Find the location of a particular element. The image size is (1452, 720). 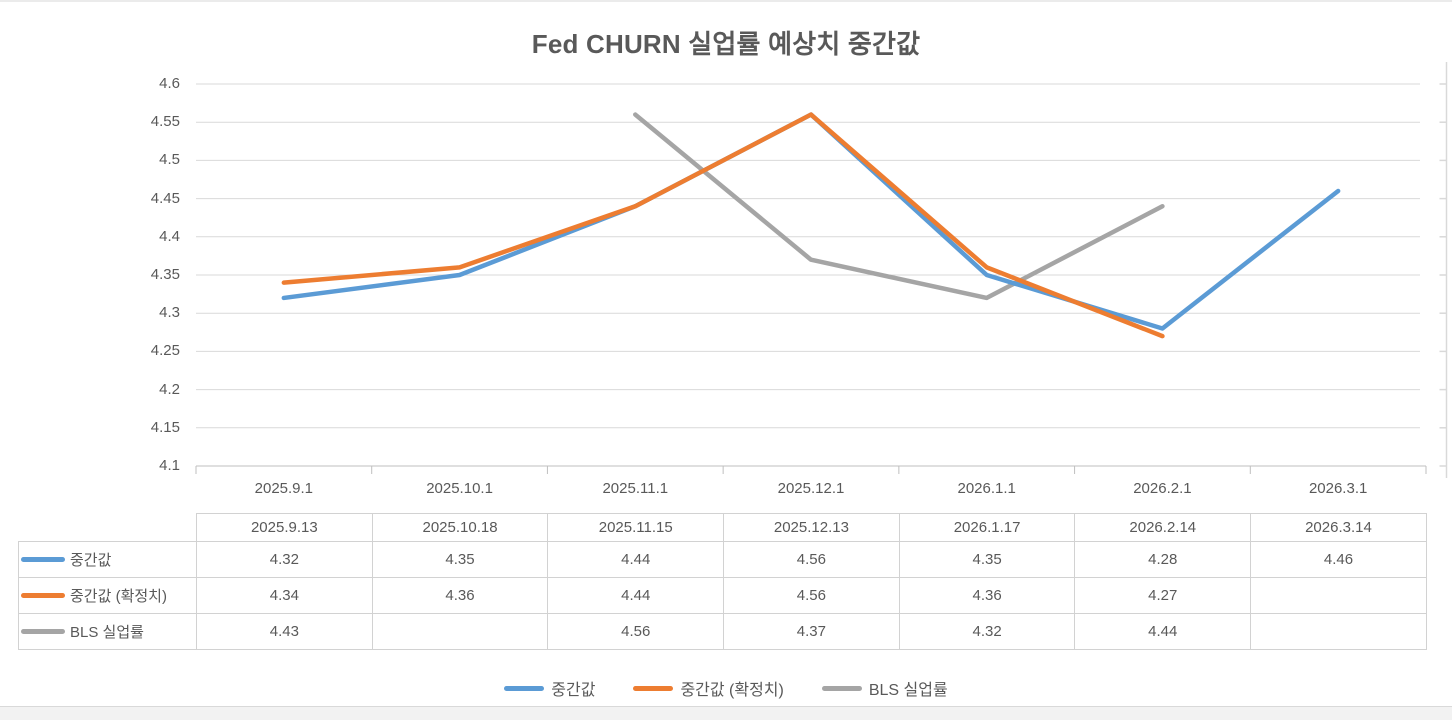

table-date-cell: 2025.12.13 is located at coordinates (811, 527).